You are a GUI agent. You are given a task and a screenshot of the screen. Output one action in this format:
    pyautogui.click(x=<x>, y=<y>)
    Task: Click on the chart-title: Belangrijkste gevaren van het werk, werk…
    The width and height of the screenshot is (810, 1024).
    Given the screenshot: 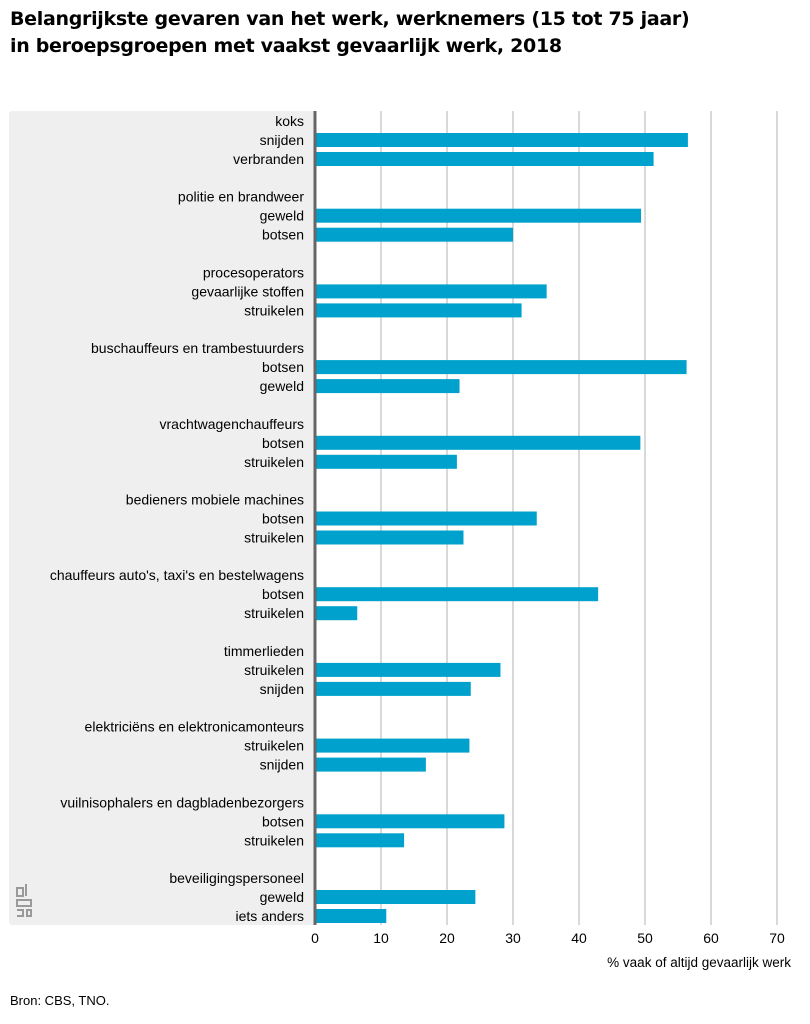 What is the action you would take?
    pyautogui.click(x=405, y=33)
    